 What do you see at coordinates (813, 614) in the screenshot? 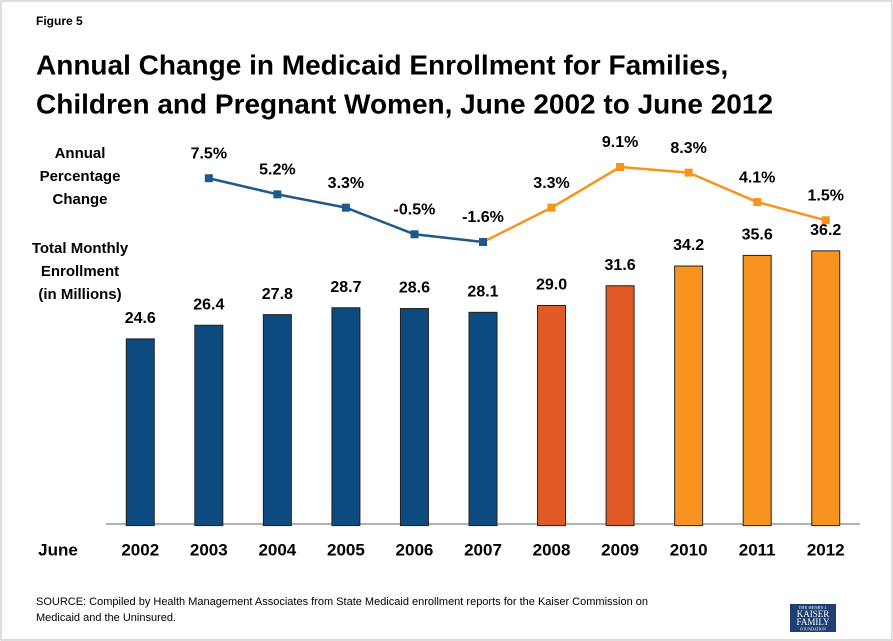
I see `logo-text: KAISER` at bounding box center [813, 614].